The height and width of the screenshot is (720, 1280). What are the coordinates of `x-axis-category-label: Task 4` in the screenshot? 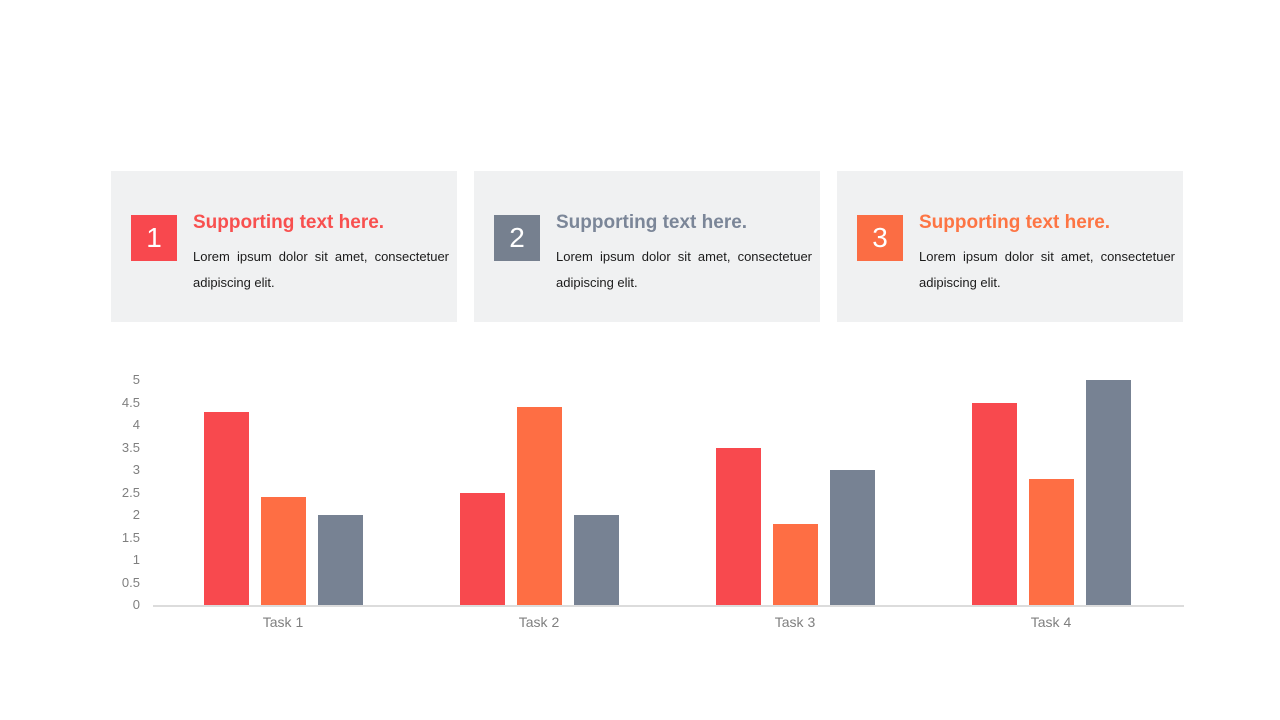 It's located at (1051, 622).